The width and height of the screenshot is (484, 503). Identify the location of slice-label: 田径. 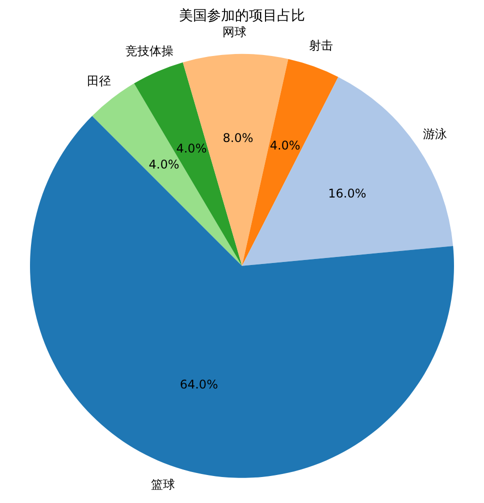
(99, 81).